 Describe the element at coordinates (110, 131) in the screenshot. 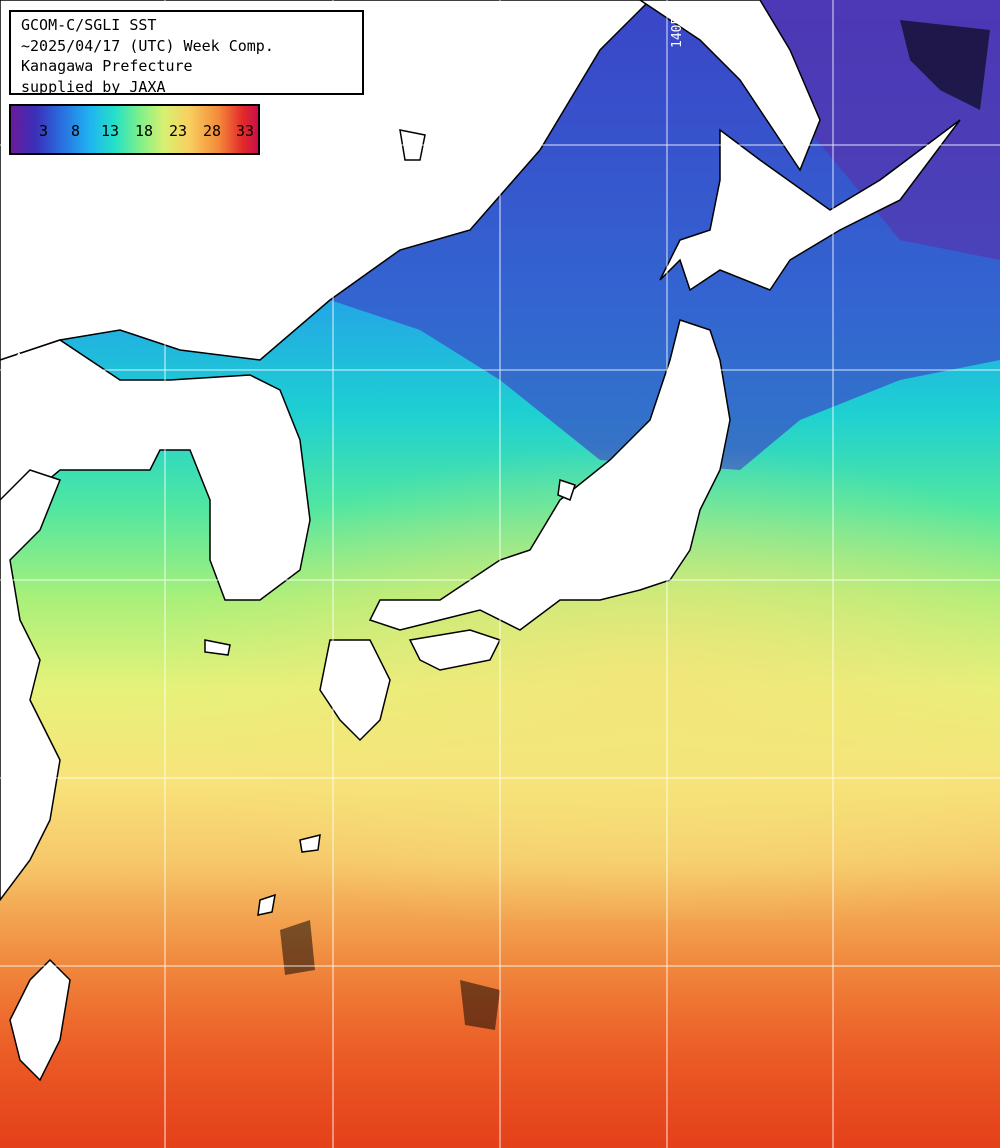

I see `colorbar-tick: 13` at that location.